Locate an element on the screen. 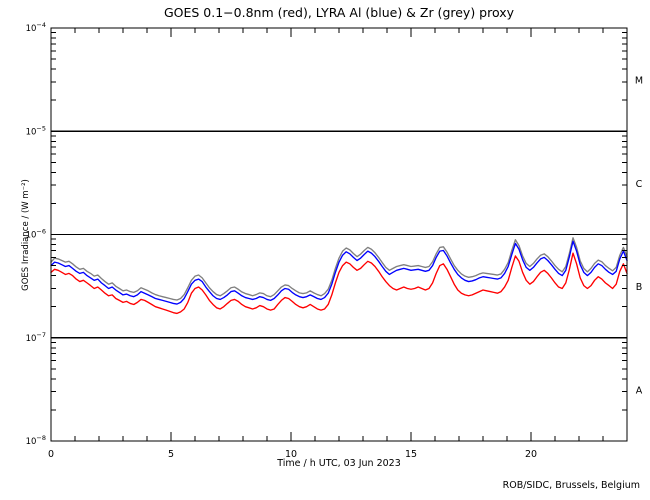 This screenshot has width=650, height=500. x-tick-label: 5 is located at coordinates (171, 454).